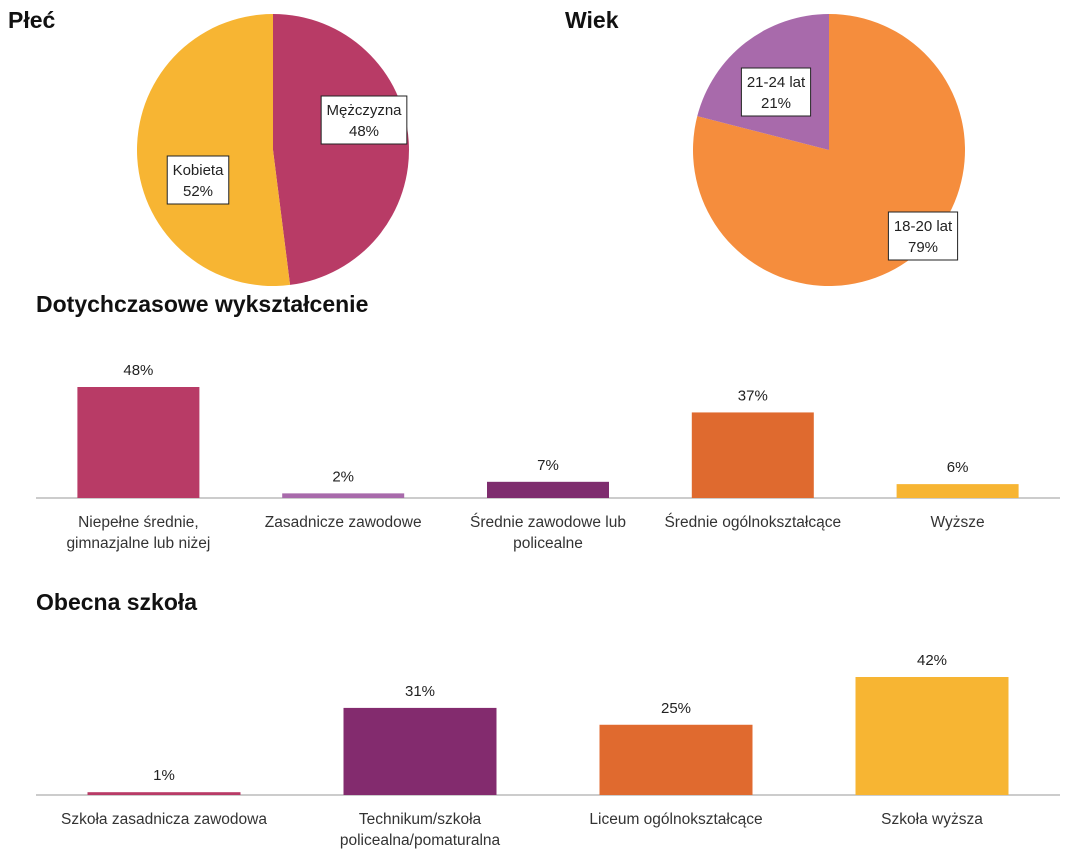 The image size is (1074, 855). What do you see at coordinates (676, 708) in the screenshot?
I see `bar-value-label: 25%` at bounding box center [676, 708].